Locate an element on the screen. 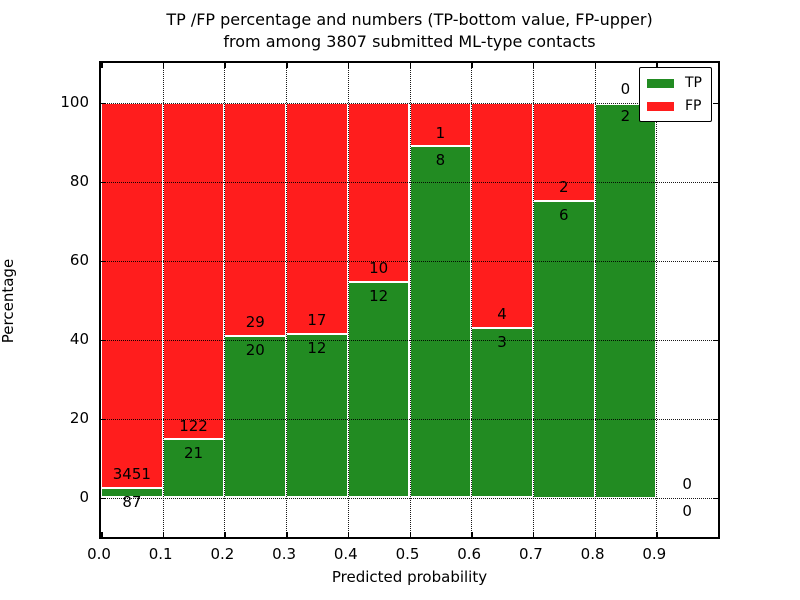 This screenshot has width=800, height=600. tp-count-label: 3 is located at coordinates (502, 342).